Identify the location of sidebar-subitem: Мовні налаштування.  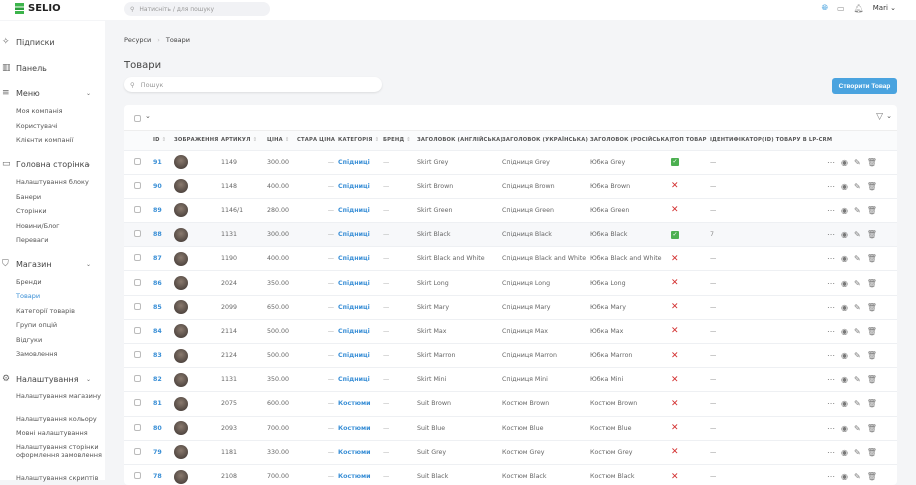
(52, 433).